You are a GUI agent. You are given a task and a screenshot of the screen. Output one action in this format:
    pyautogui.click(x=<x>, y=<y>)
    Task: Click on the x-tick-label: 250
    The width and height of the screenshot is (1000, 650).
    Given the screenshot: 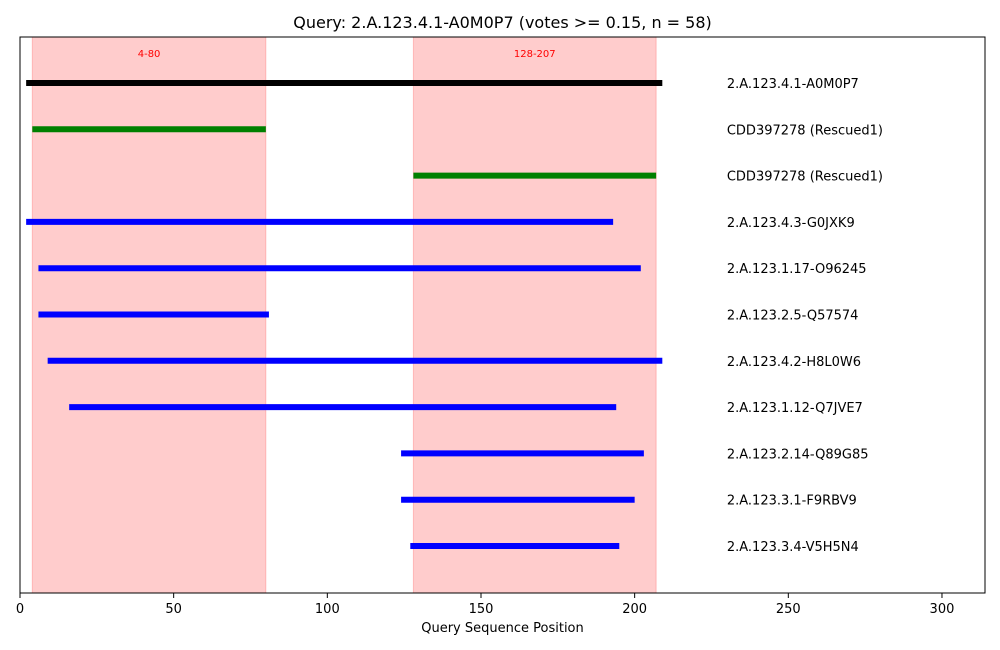 What is the action you would take?
    pyautogui.click(x=788, y=609)
    